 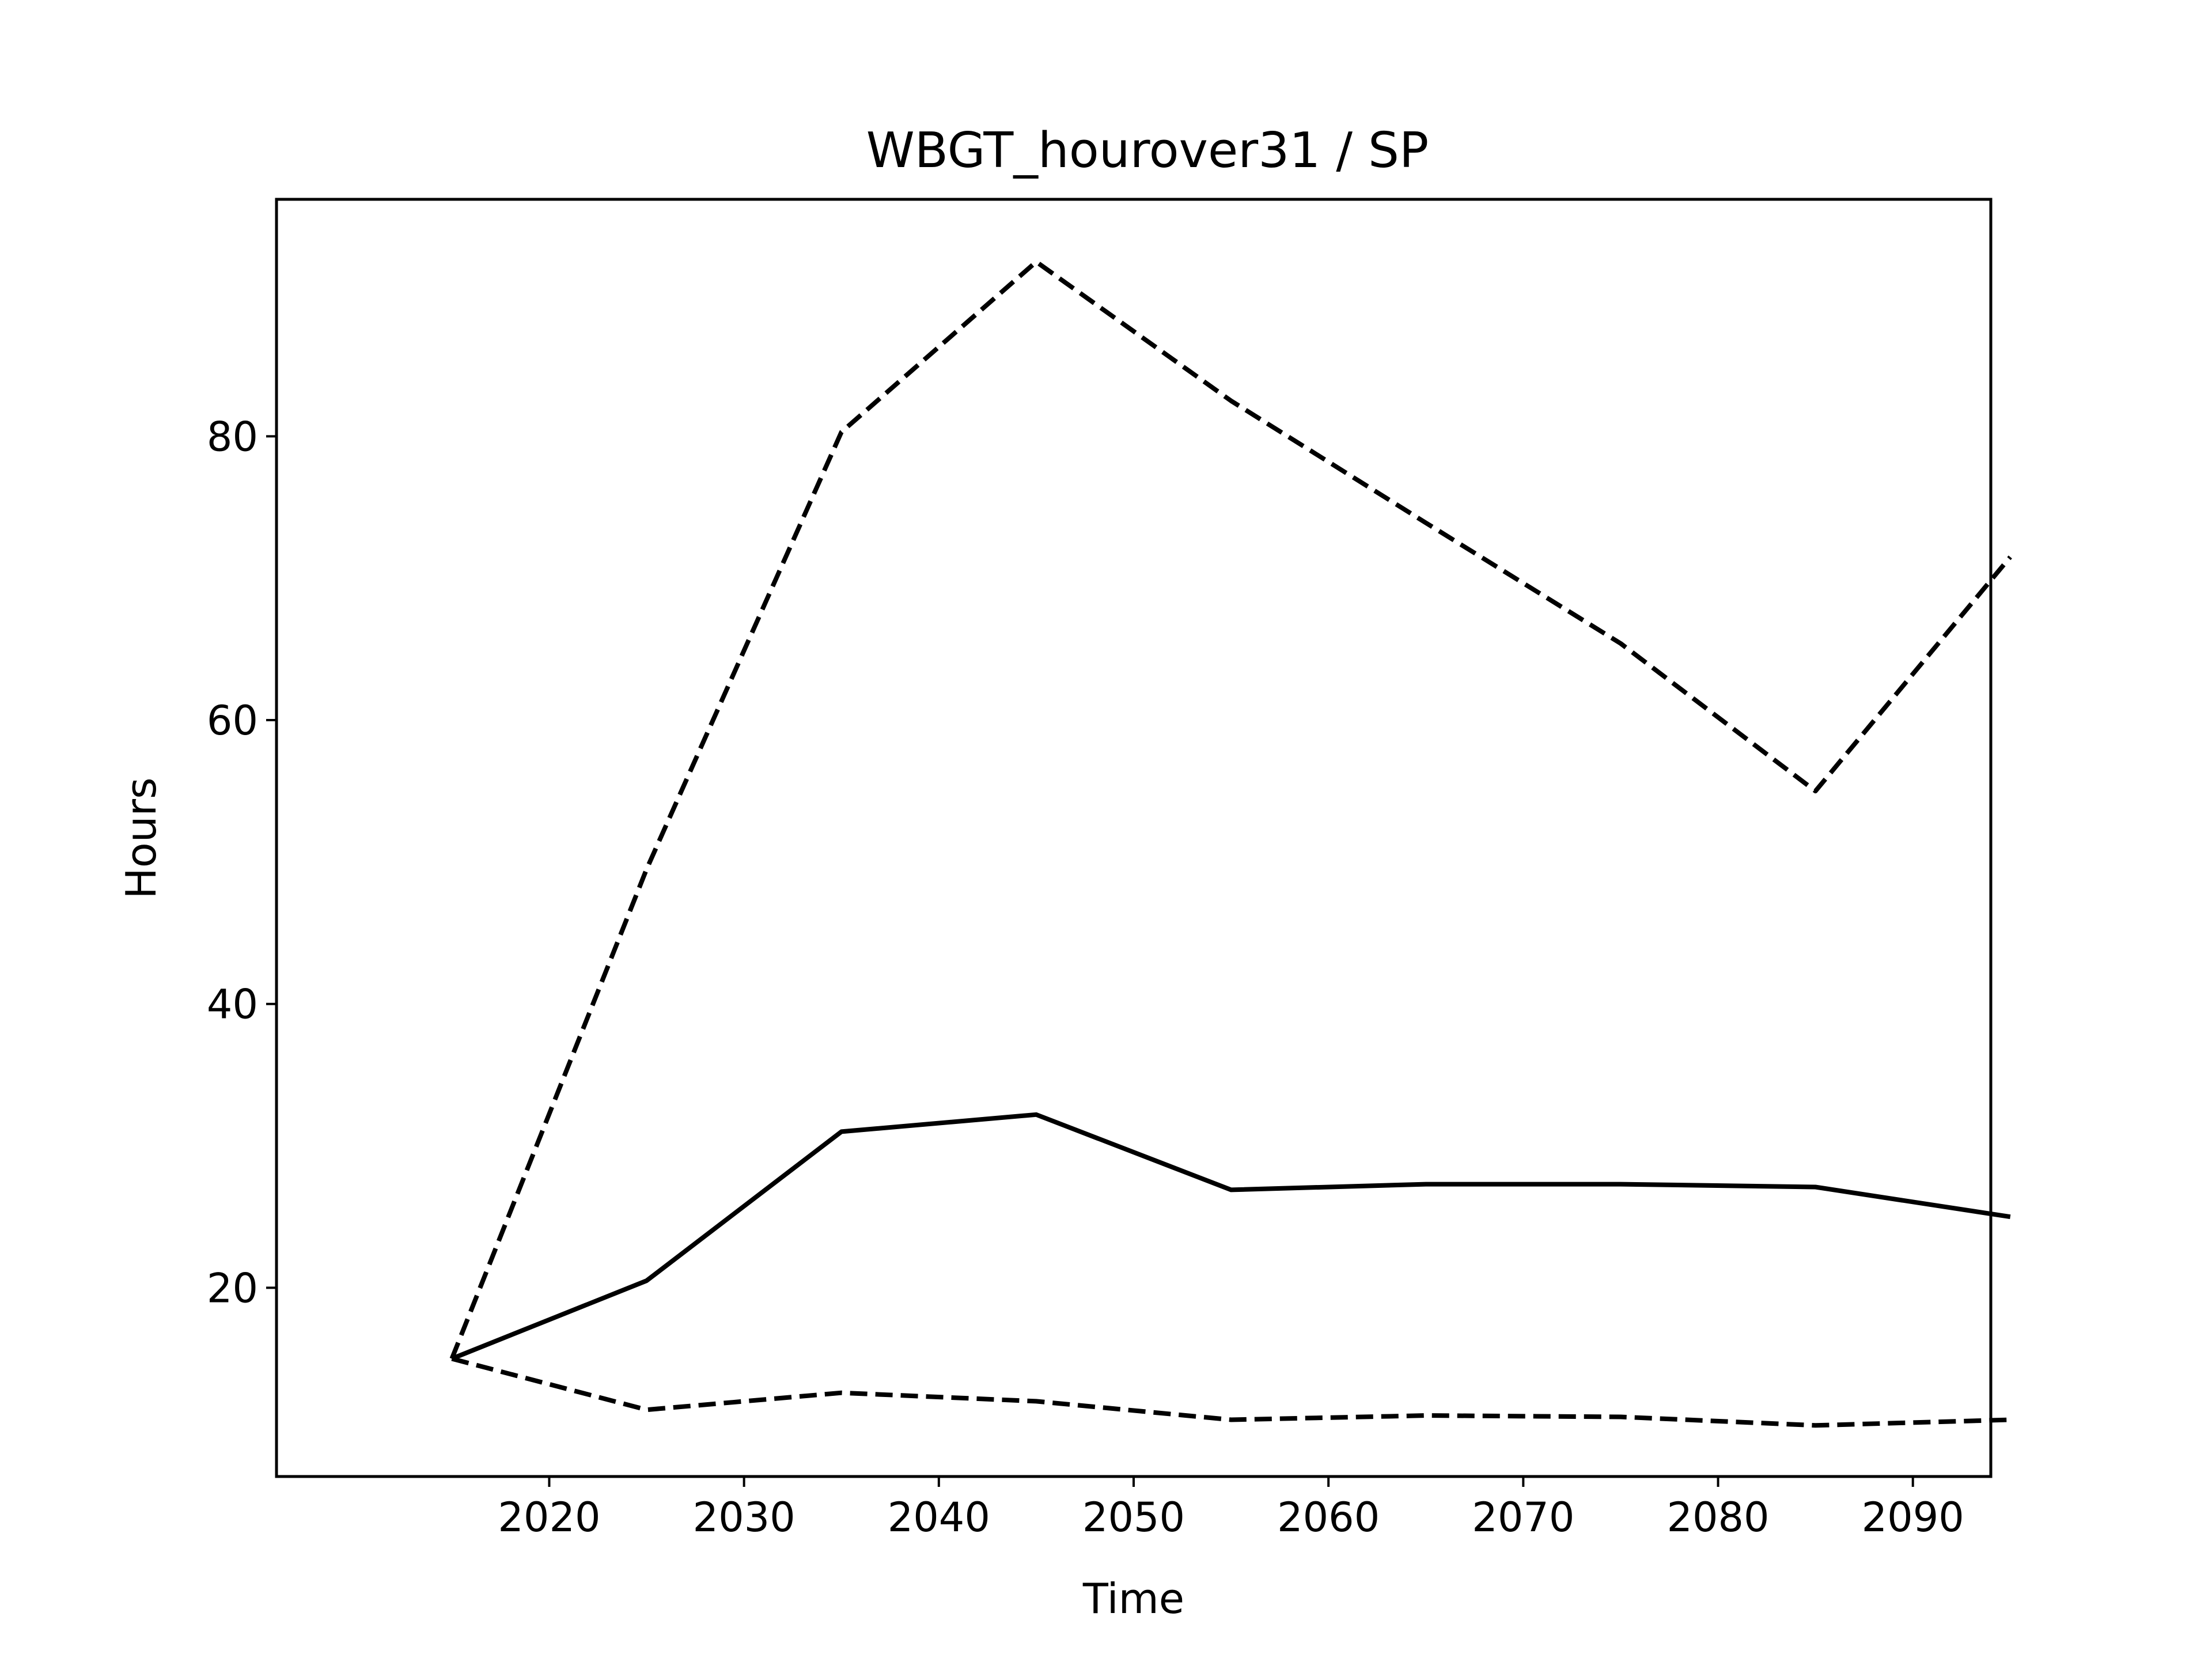 I want to click on x-axis-label: Time, so click(x=1133, y=1598).